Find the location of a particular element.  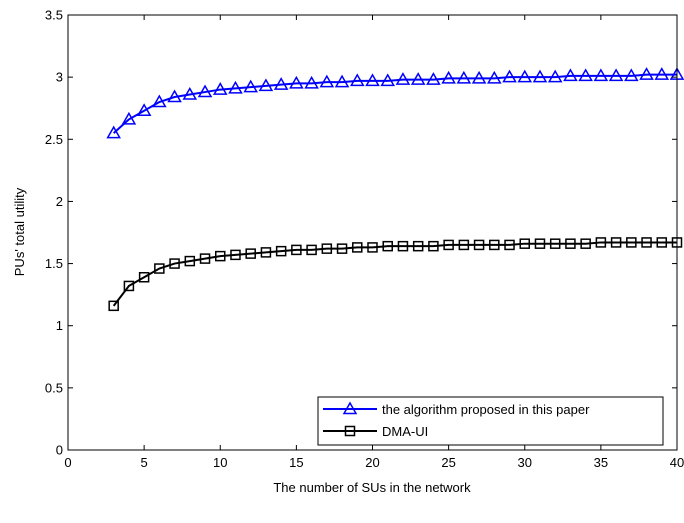

x-tick-label: 25 is located at coordinates (448, 462).